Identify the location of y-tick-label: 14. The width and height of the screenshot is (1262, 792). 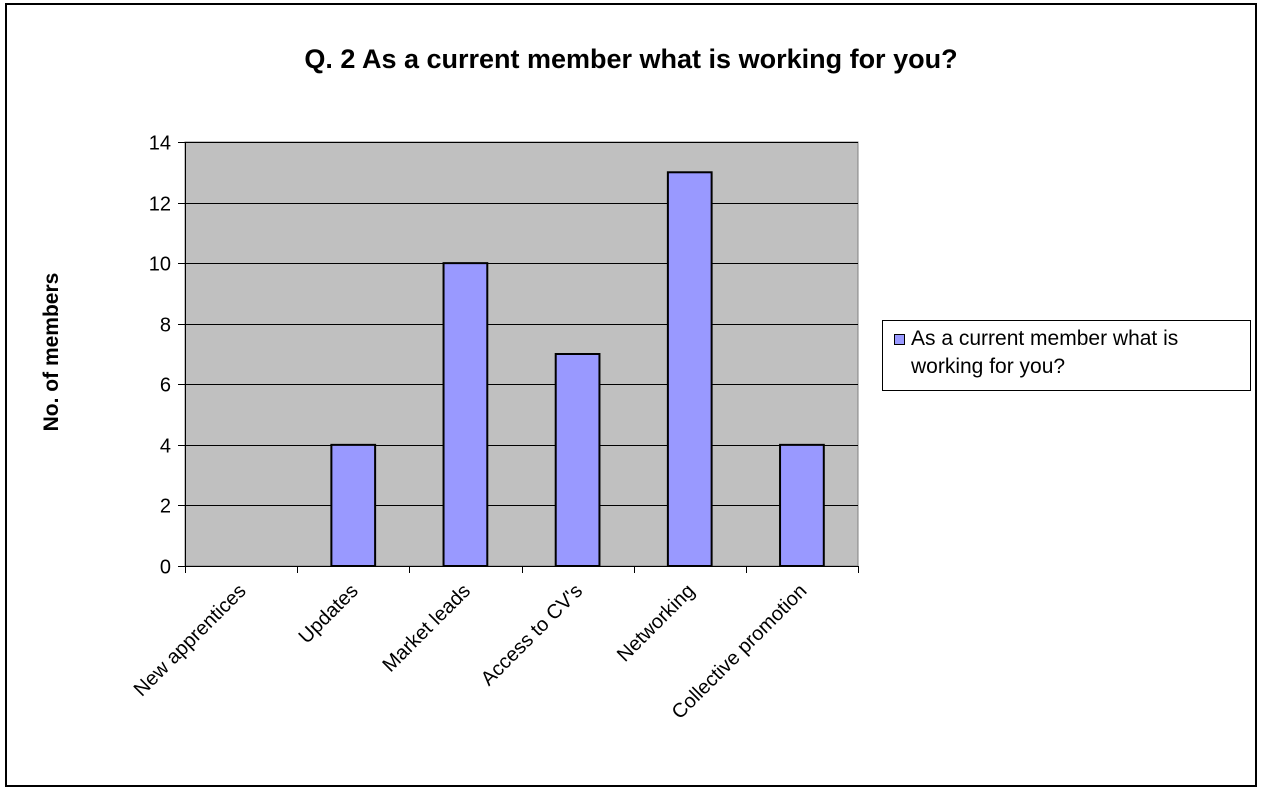
(160, 144).